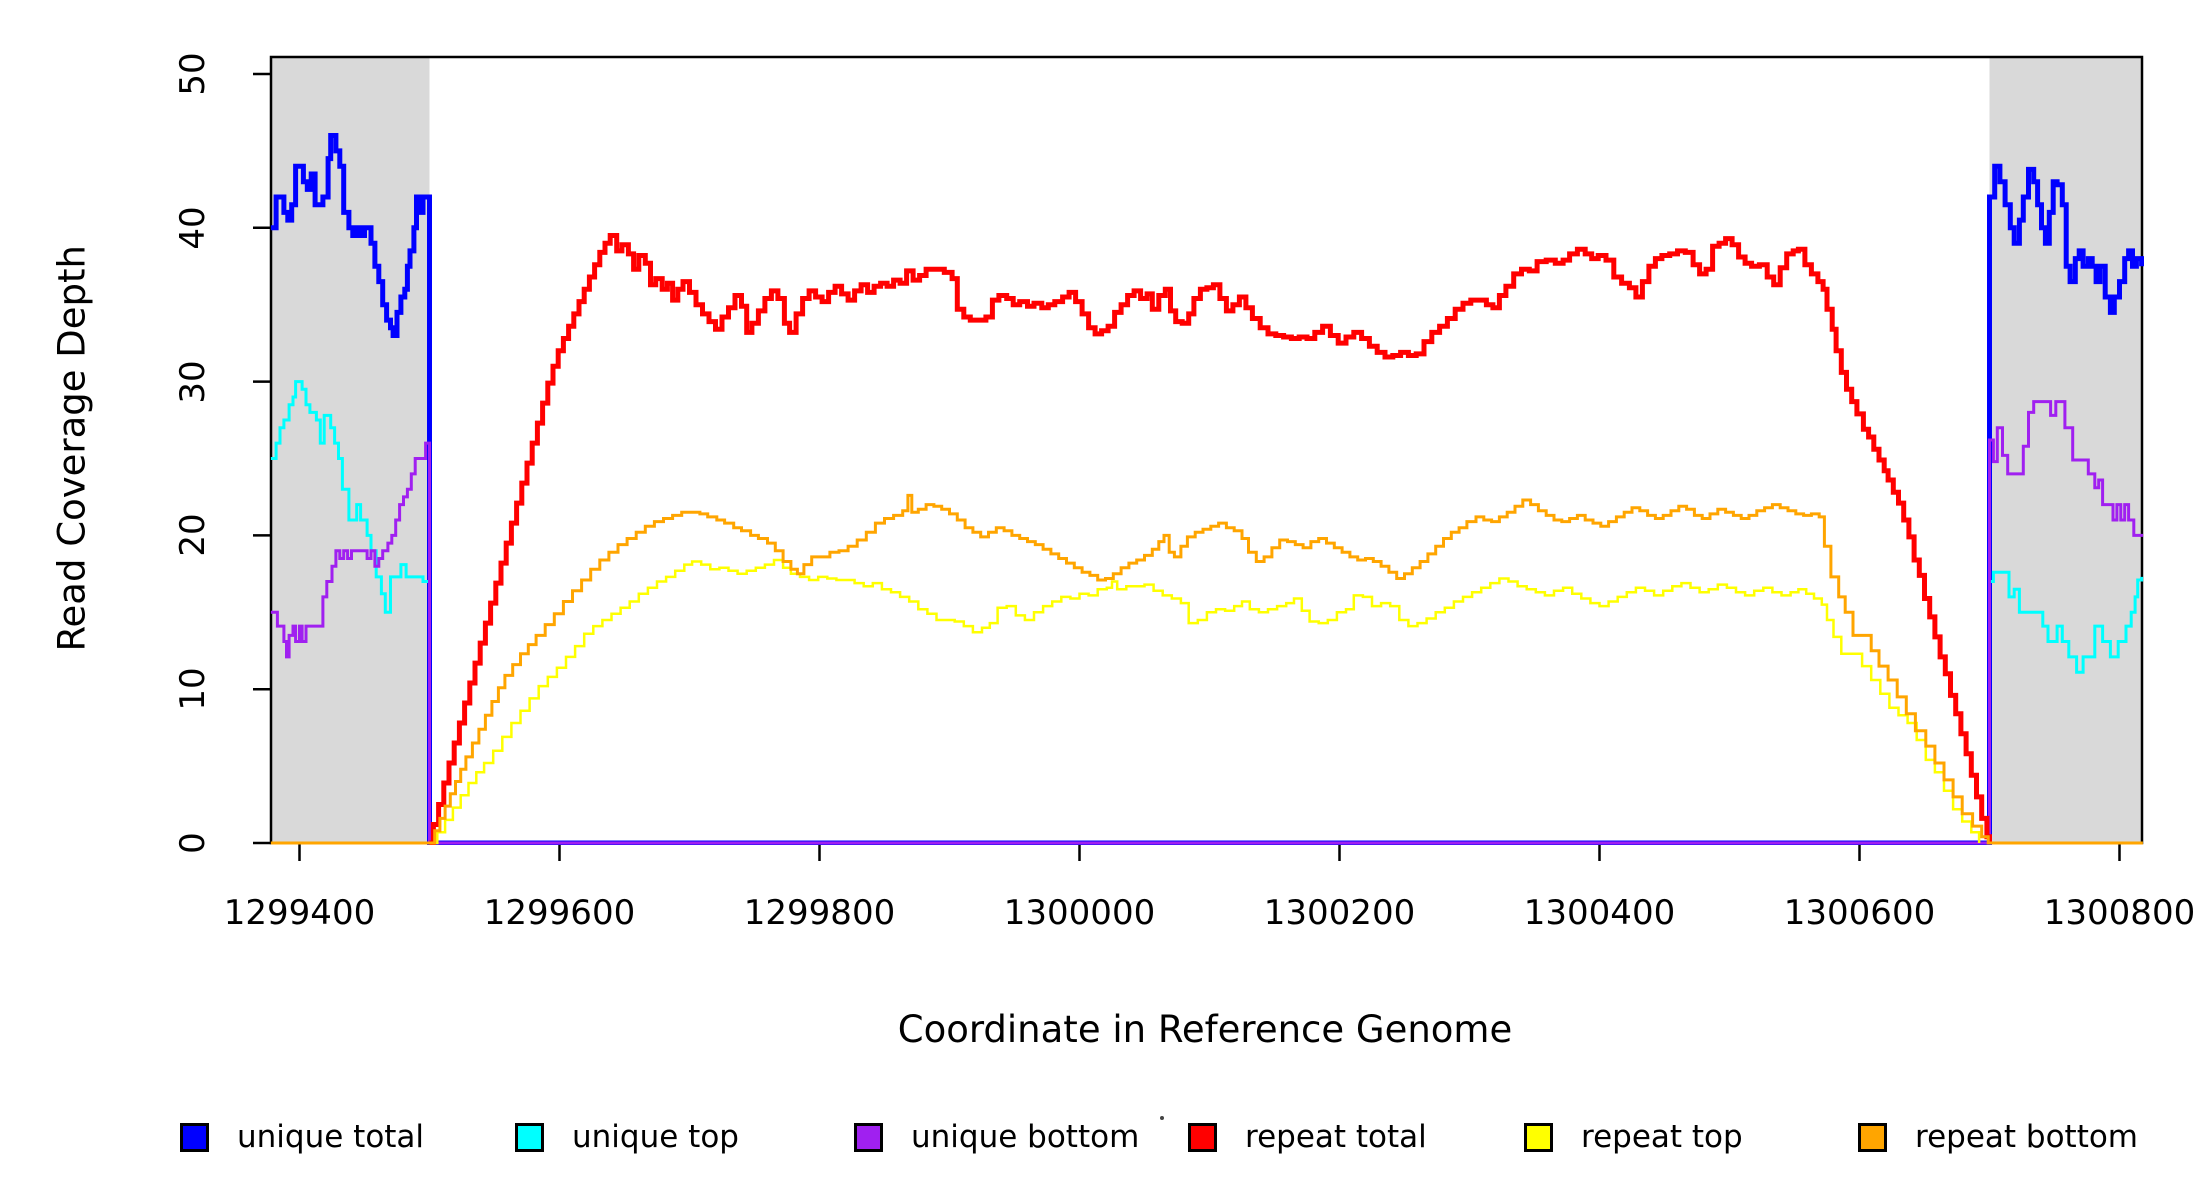 Image resolution: width=2200 pixels, height=1200 pixels. Describe the element at coordinates (193, 381) in the screenshot. I see `y-tick-label: 30` at that location.